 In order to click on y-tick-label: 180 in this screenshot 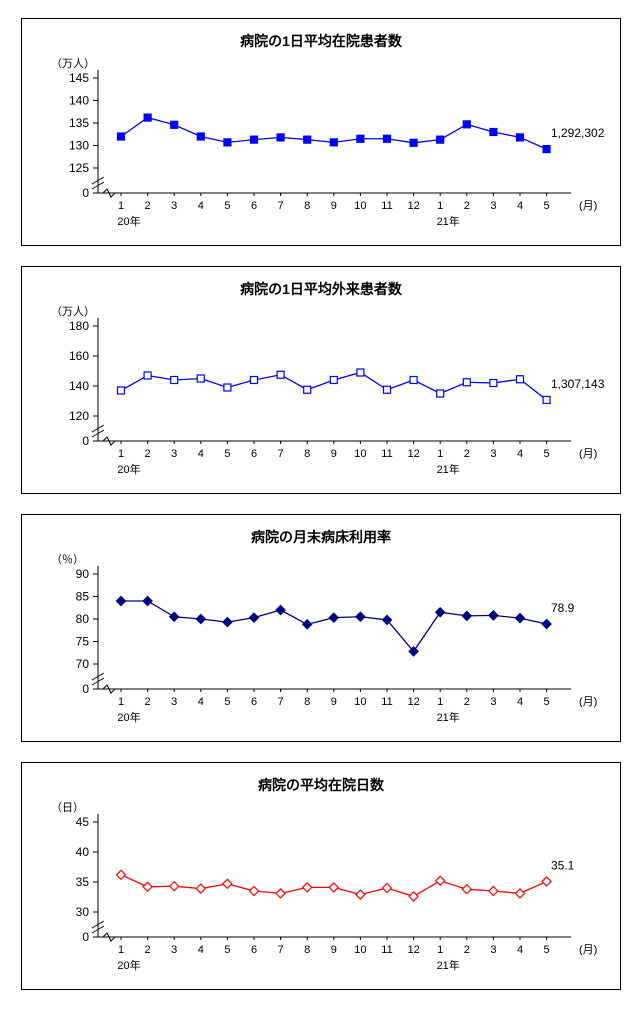, I will do `click(79, 326)`.